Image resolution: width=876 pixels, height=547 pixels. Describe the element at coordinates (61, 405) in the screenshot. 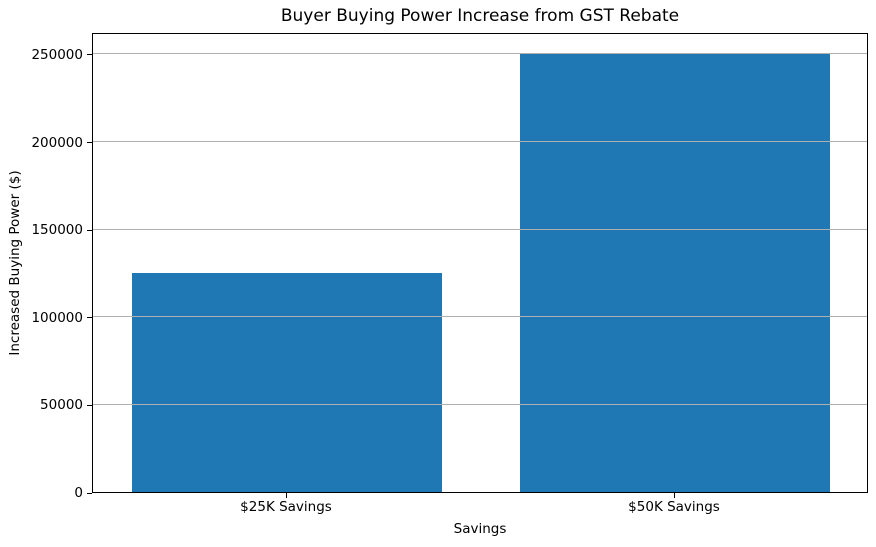

I see `y-tick-label: 50000` at that location.